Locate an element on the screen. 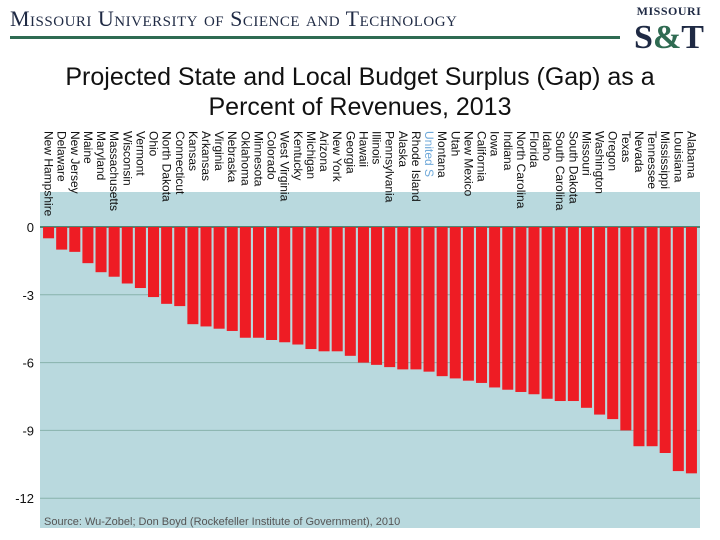  y-tick-label: -6 is located at coordinates (28, 363).